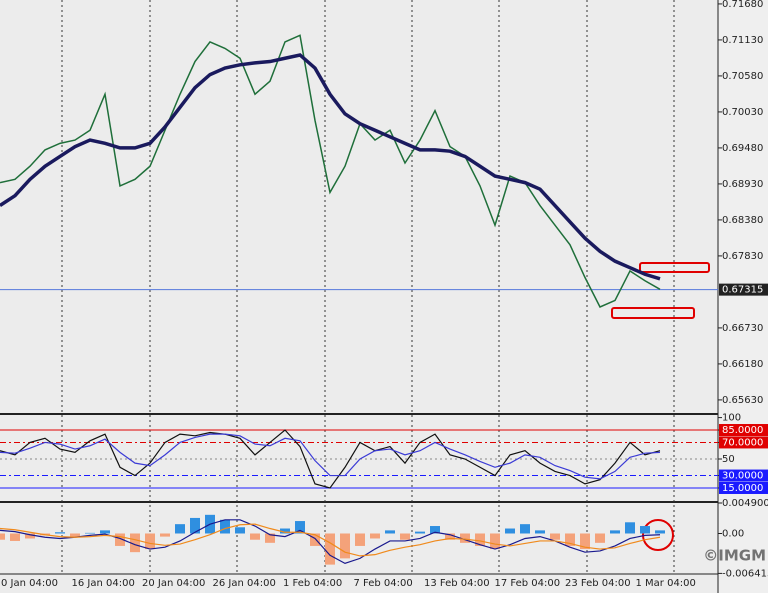 Image resolution: width=768 pixels, height=593 pixels. I want to click on y-tick-label: 85.0000, so click(742, 430).